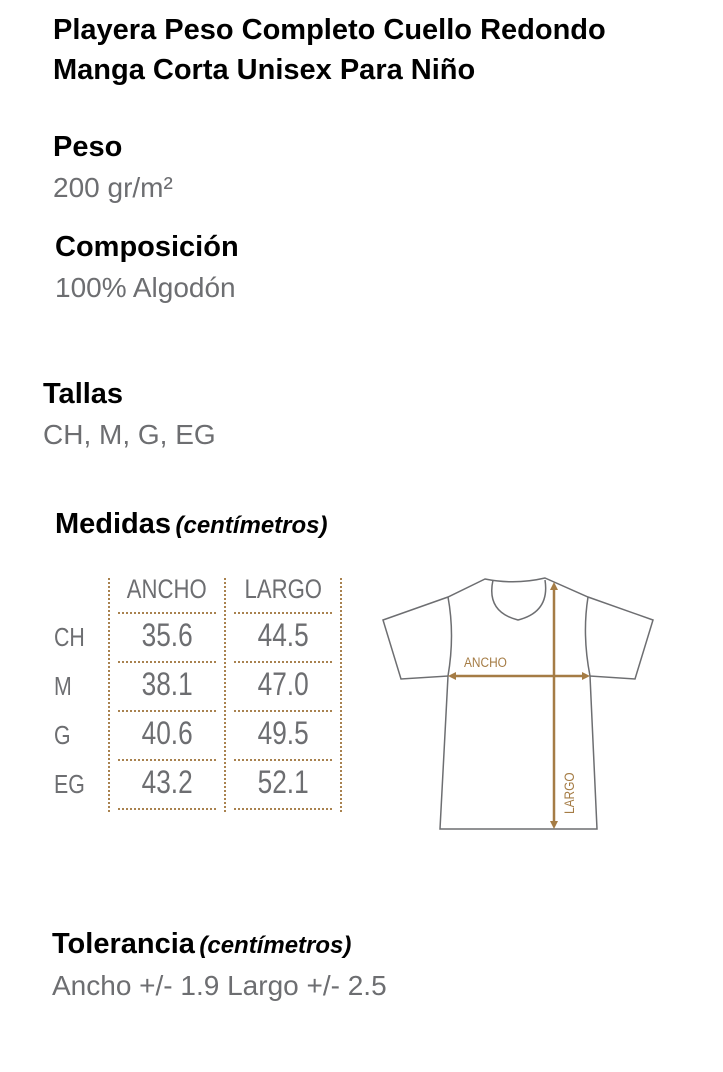 This screenshot has width=723, height=1072. Describe the element at coordinates (113, 187) in the screenshot. I see `peso-value: 200 gr/m²` at that location.